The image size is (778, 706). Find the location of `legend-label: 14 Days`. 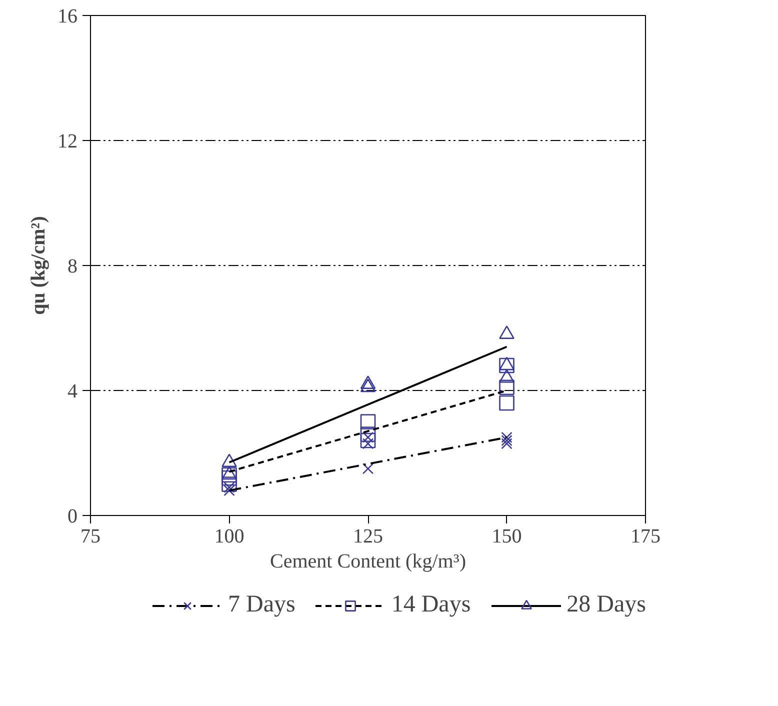

legend-label: 14 Days is located at coordinates (431, 605).